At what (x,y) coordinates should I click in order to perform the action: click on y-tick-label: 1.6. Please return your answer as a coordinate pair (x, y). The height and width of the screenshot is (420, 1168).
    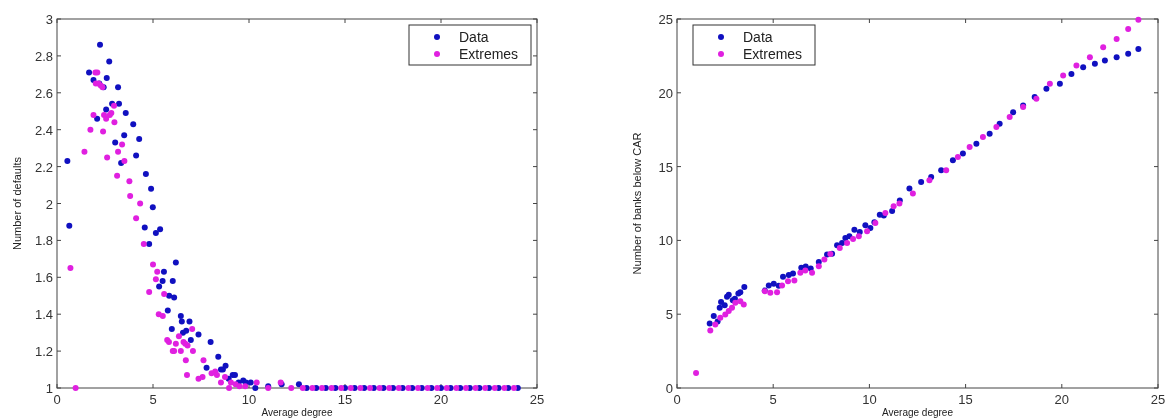
    Looking at the image, I should click on (43, 278).